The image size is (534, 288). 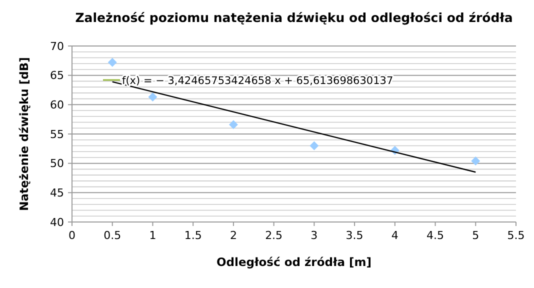 What do you see at coordinates (57, 46) in the screenshot?
I see `y-tick-label: 70` at bounding box center [57, 46].